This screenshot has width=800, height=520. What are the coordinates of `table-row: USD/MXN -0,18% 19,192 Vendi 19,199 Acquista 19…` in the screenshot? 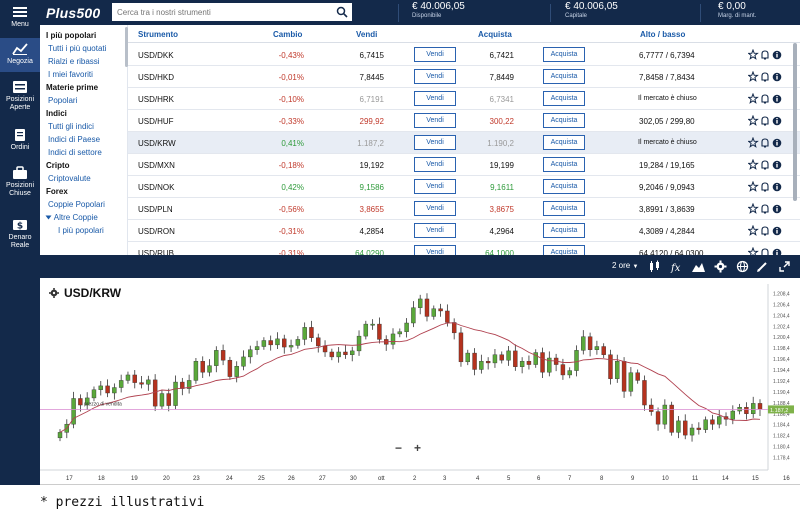 It's located at (464, 165).